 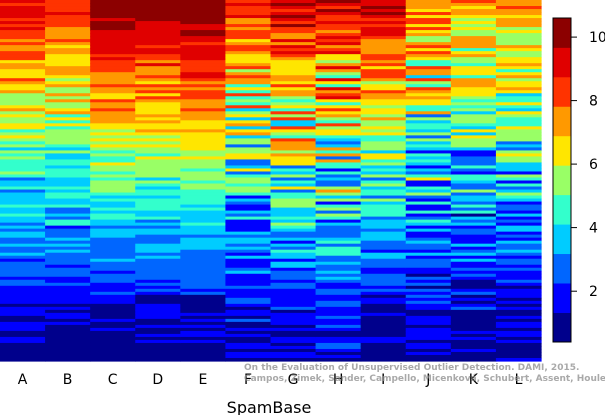 I want to click on column-label-g: G, so click(x=293, y=380).